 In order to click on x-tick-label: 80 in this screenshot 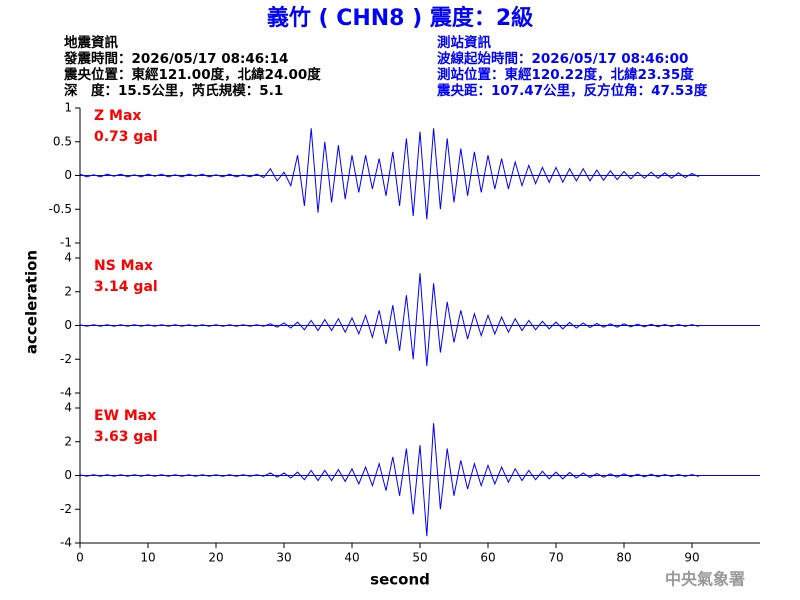, I will do `click(623, 558)`.